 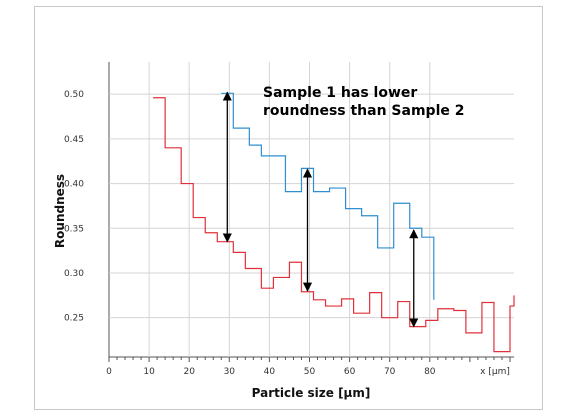 What do you see at coordinates (311, 393) in the screenshot?
I see `x-axis-title: Particle size [µm]` at bounding box center [311, 393].